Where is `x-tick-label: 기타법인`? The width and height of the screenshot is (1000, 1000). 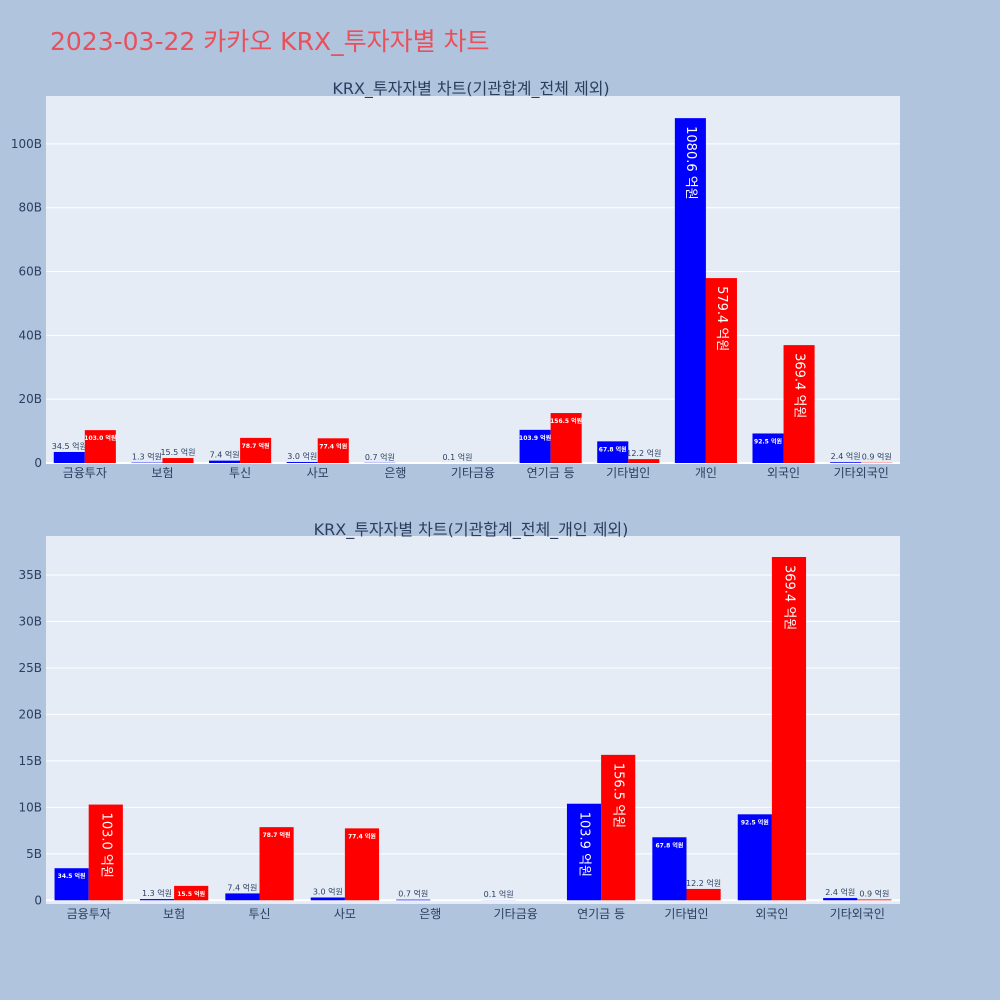
x-tick-label: 기타법인 is located at coordinates (628, 473).